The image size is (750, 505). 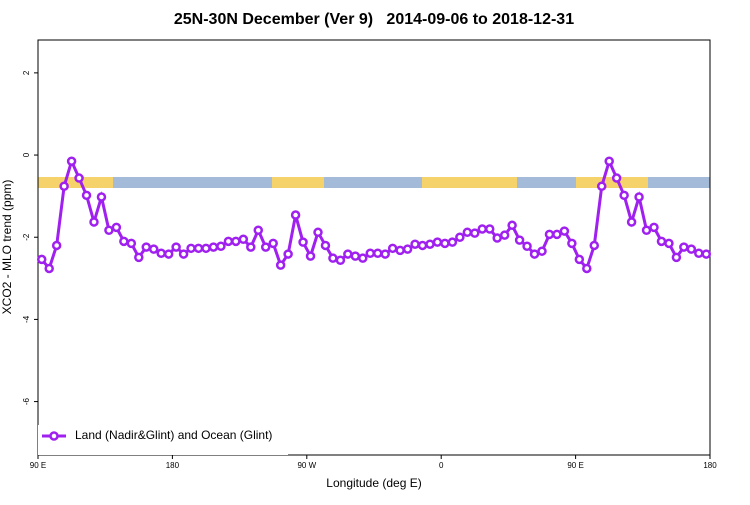 I want to click on y-tick-label: -6, so click(x=26, y=401).